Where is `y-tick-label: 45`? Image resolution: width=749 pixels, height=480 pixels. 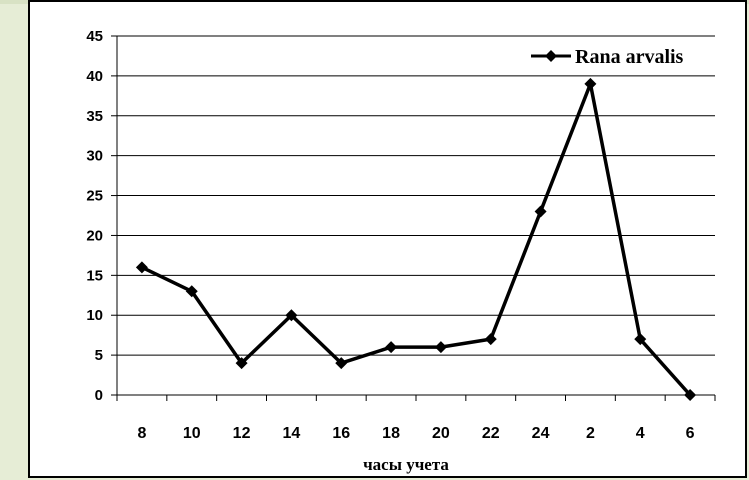
y-tick-label: 45 is located at coordinates (94, 36).